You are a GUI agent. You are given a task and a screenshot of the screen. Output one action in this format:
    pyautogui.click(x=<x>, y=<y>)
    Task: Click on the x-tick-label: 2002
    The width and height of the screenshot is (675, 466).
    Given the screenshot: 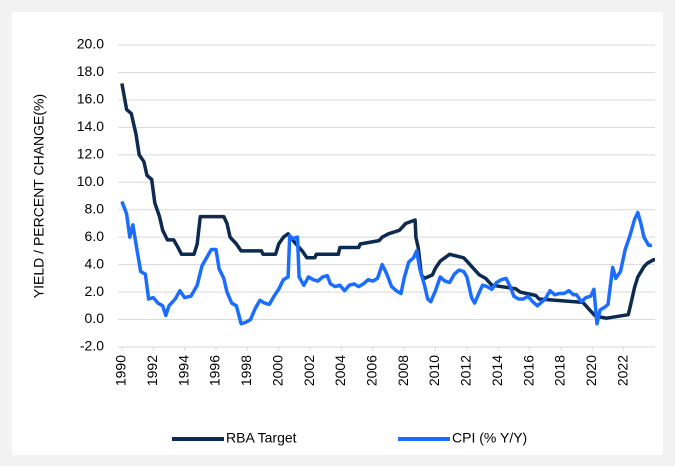 What is the action you would take?
    pyautogui.click(x=309, y=370)
    